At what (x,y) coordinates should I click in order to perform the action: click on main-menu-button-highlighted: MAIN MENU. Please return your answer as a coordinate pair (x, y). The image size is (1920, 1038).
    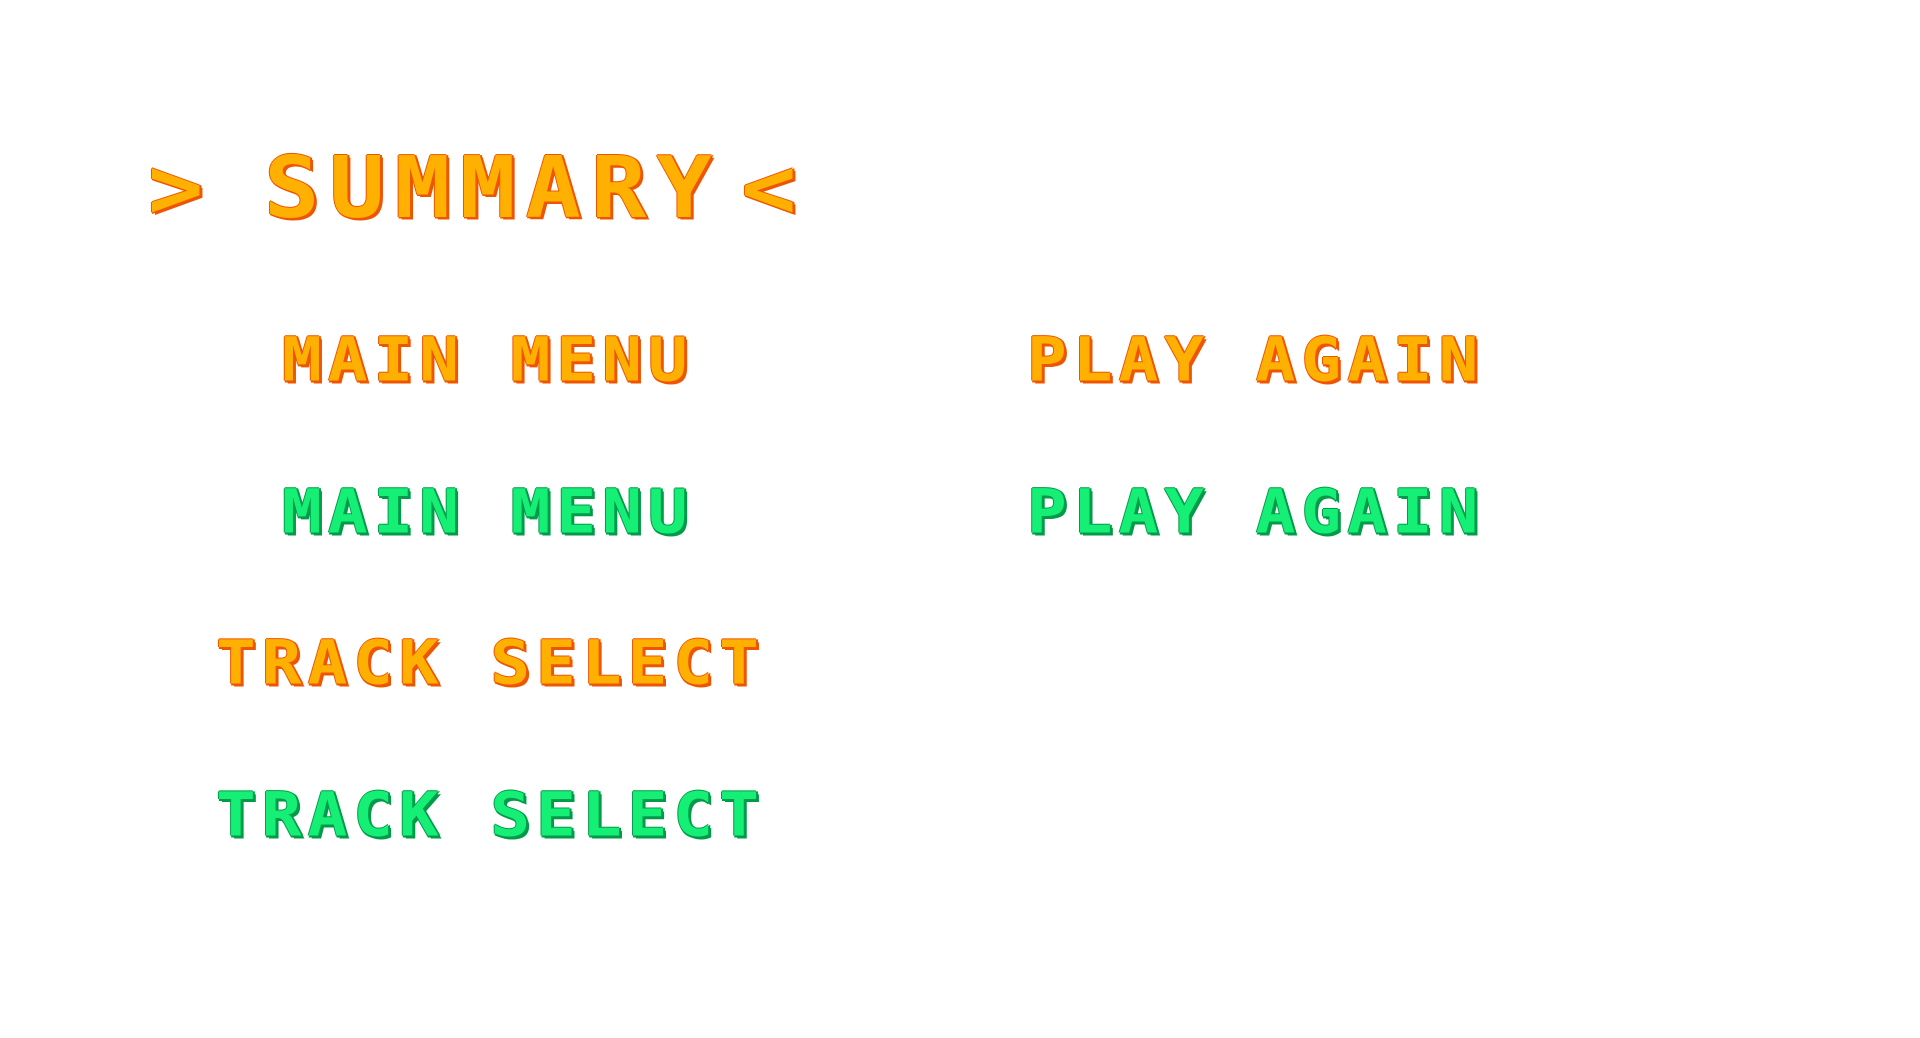
    Looking at the image, I should click on (488, 512).